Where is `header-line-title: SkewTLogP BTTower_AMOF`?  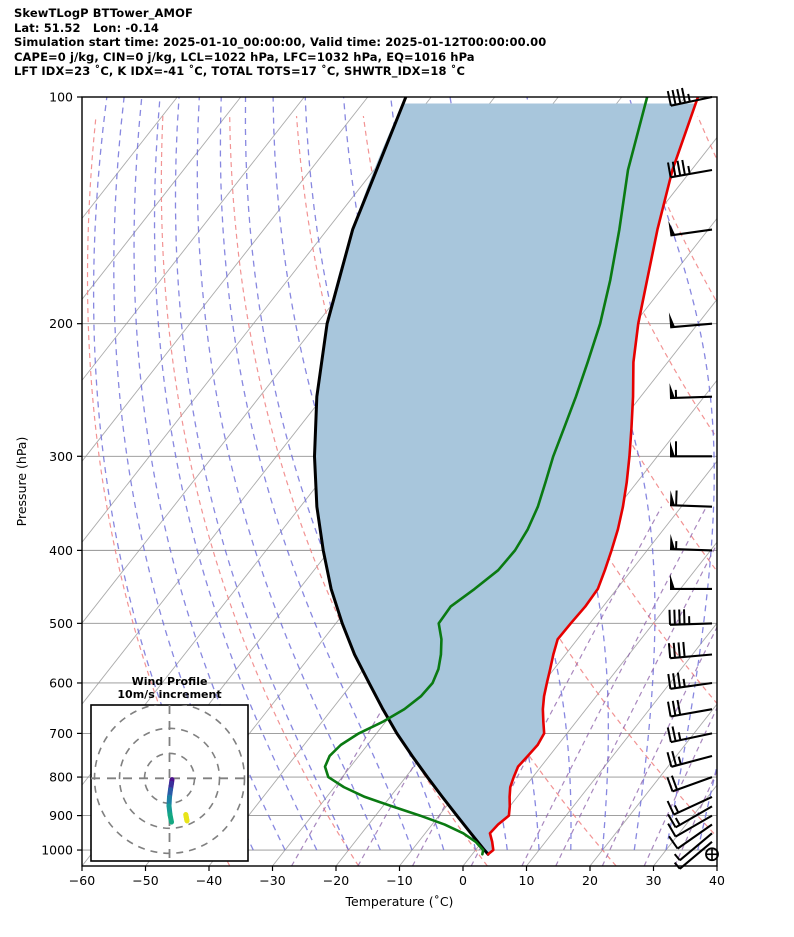 header-line-title: SkewTLogP BTTower_AMOF is located at coordinates (103, 13).